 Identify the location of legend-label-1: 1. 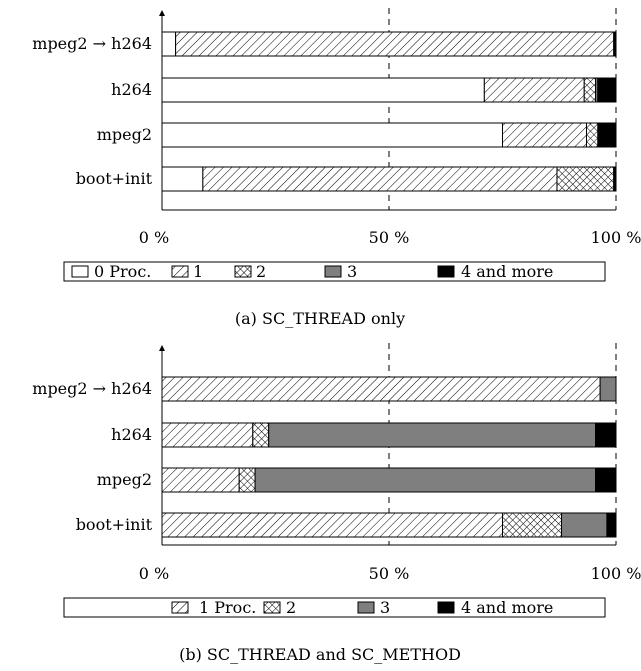
(198, 271).